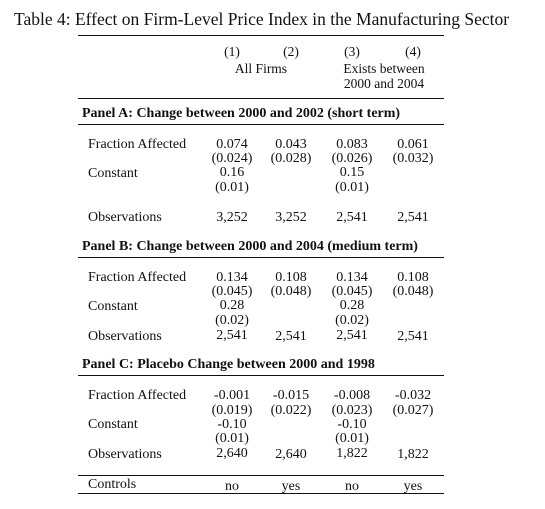 The image size is (545, 509). Describe the element at coordinates (352, 51) in the screenshot. I see `col-3-number: (3)` at that location.